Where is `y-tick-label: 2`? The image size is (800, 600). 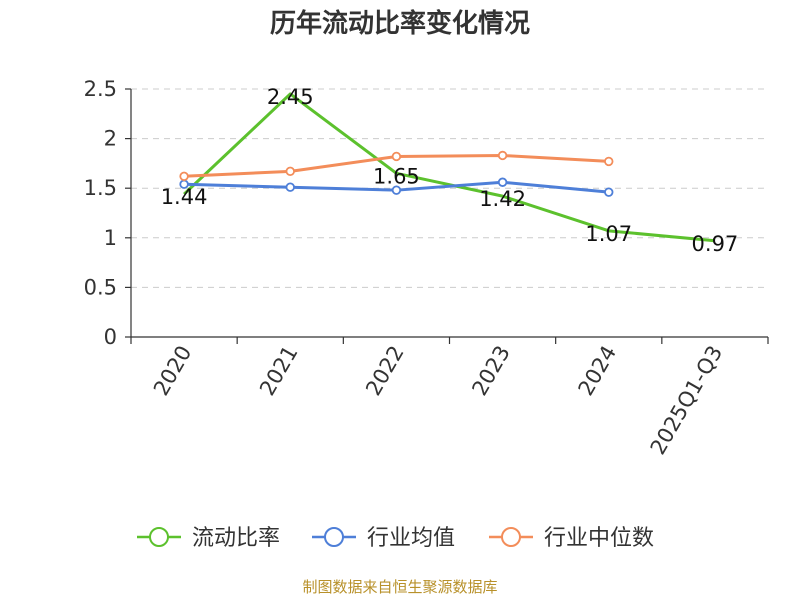
y-tick-label: 2 is located at coordinates (110, 139).